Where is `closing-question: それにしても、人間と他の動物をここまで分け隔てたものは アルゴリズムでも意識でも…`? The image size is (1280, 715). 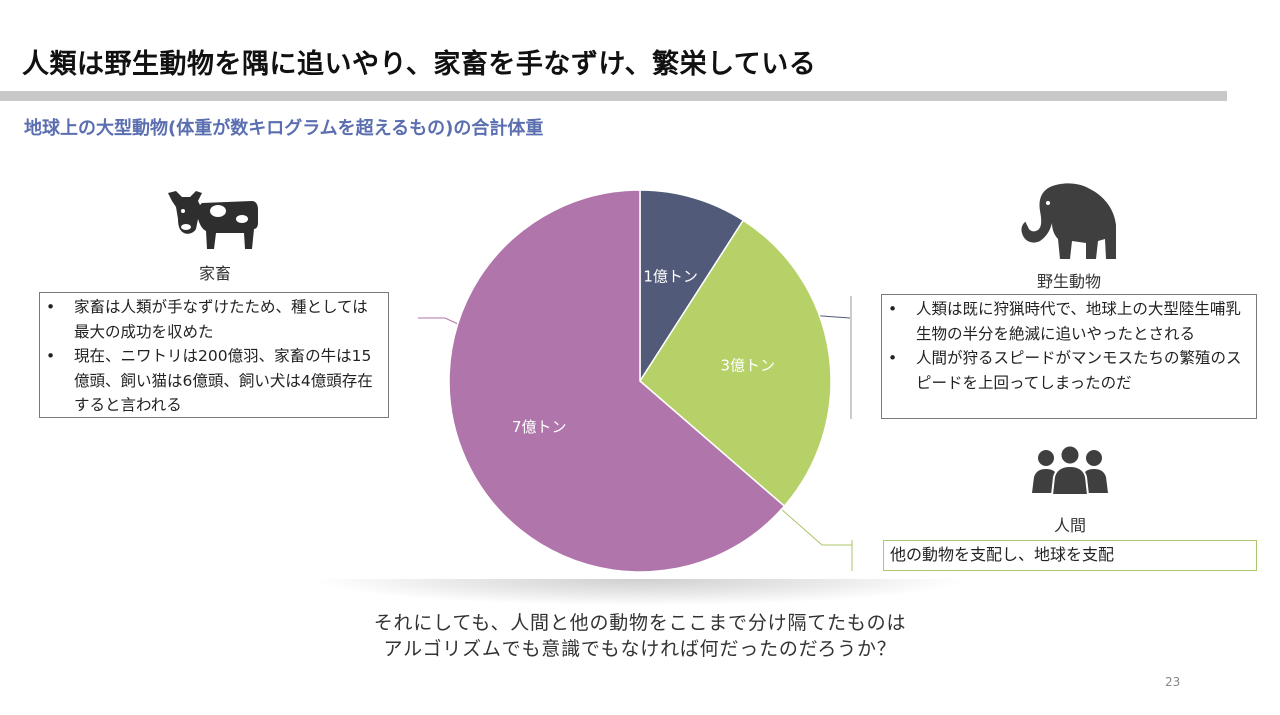 closing-question: それにしても、人間と他の動物をここまで分け隔てたものは アルゴリズムでも意識でも… is located at coordinates (640, 636).